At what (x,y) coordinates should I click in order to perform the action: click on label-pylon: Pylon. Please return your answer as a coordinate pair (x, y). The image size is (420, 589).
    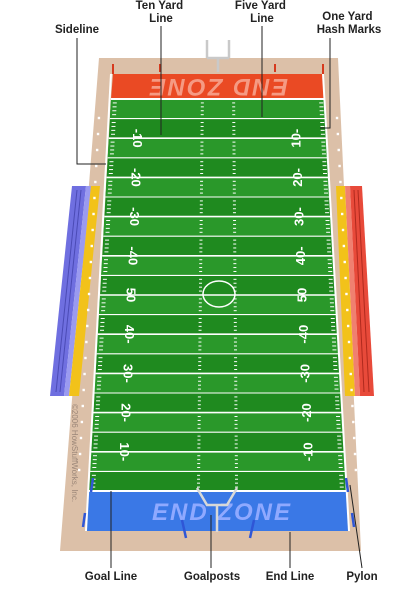
    Looking at the image, I should click on (361, 577).